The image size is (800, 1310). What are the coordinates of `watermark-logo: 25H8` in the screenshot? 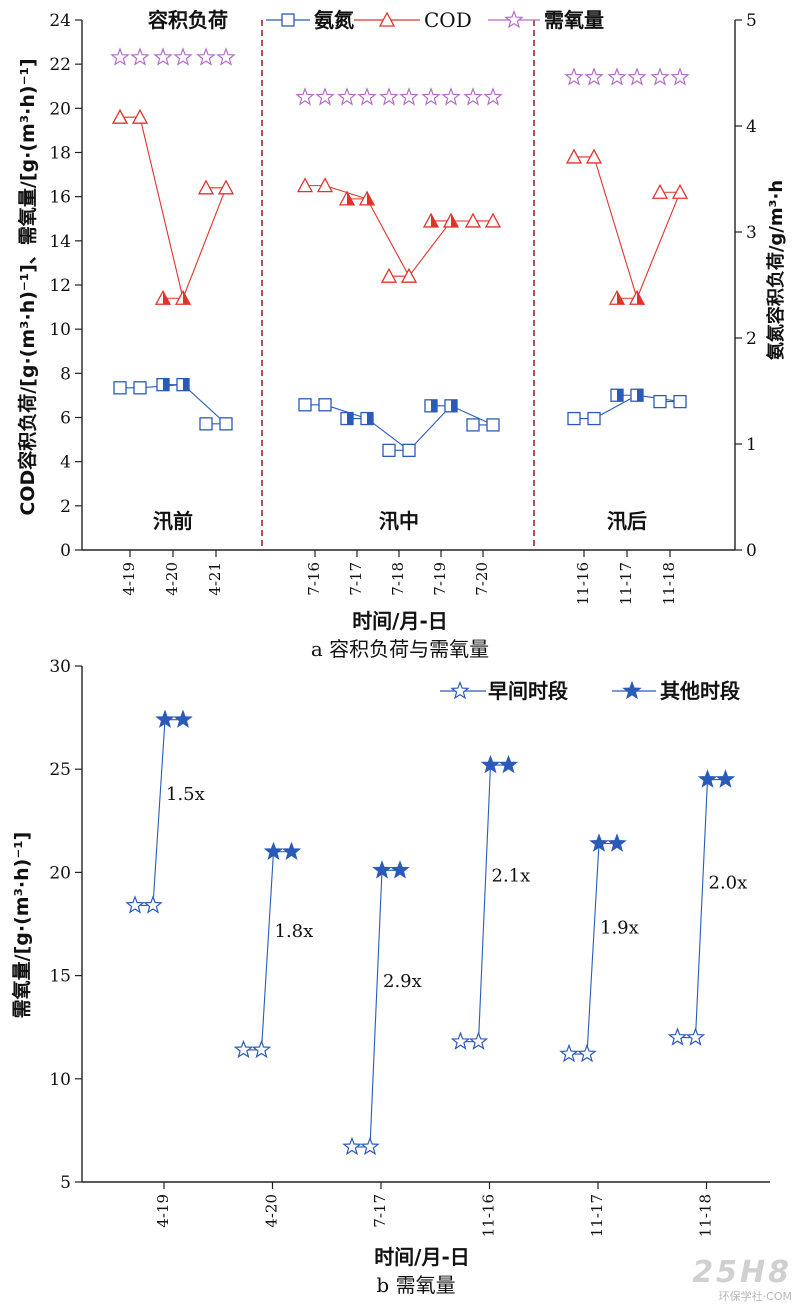 It's located at (742, 1272).